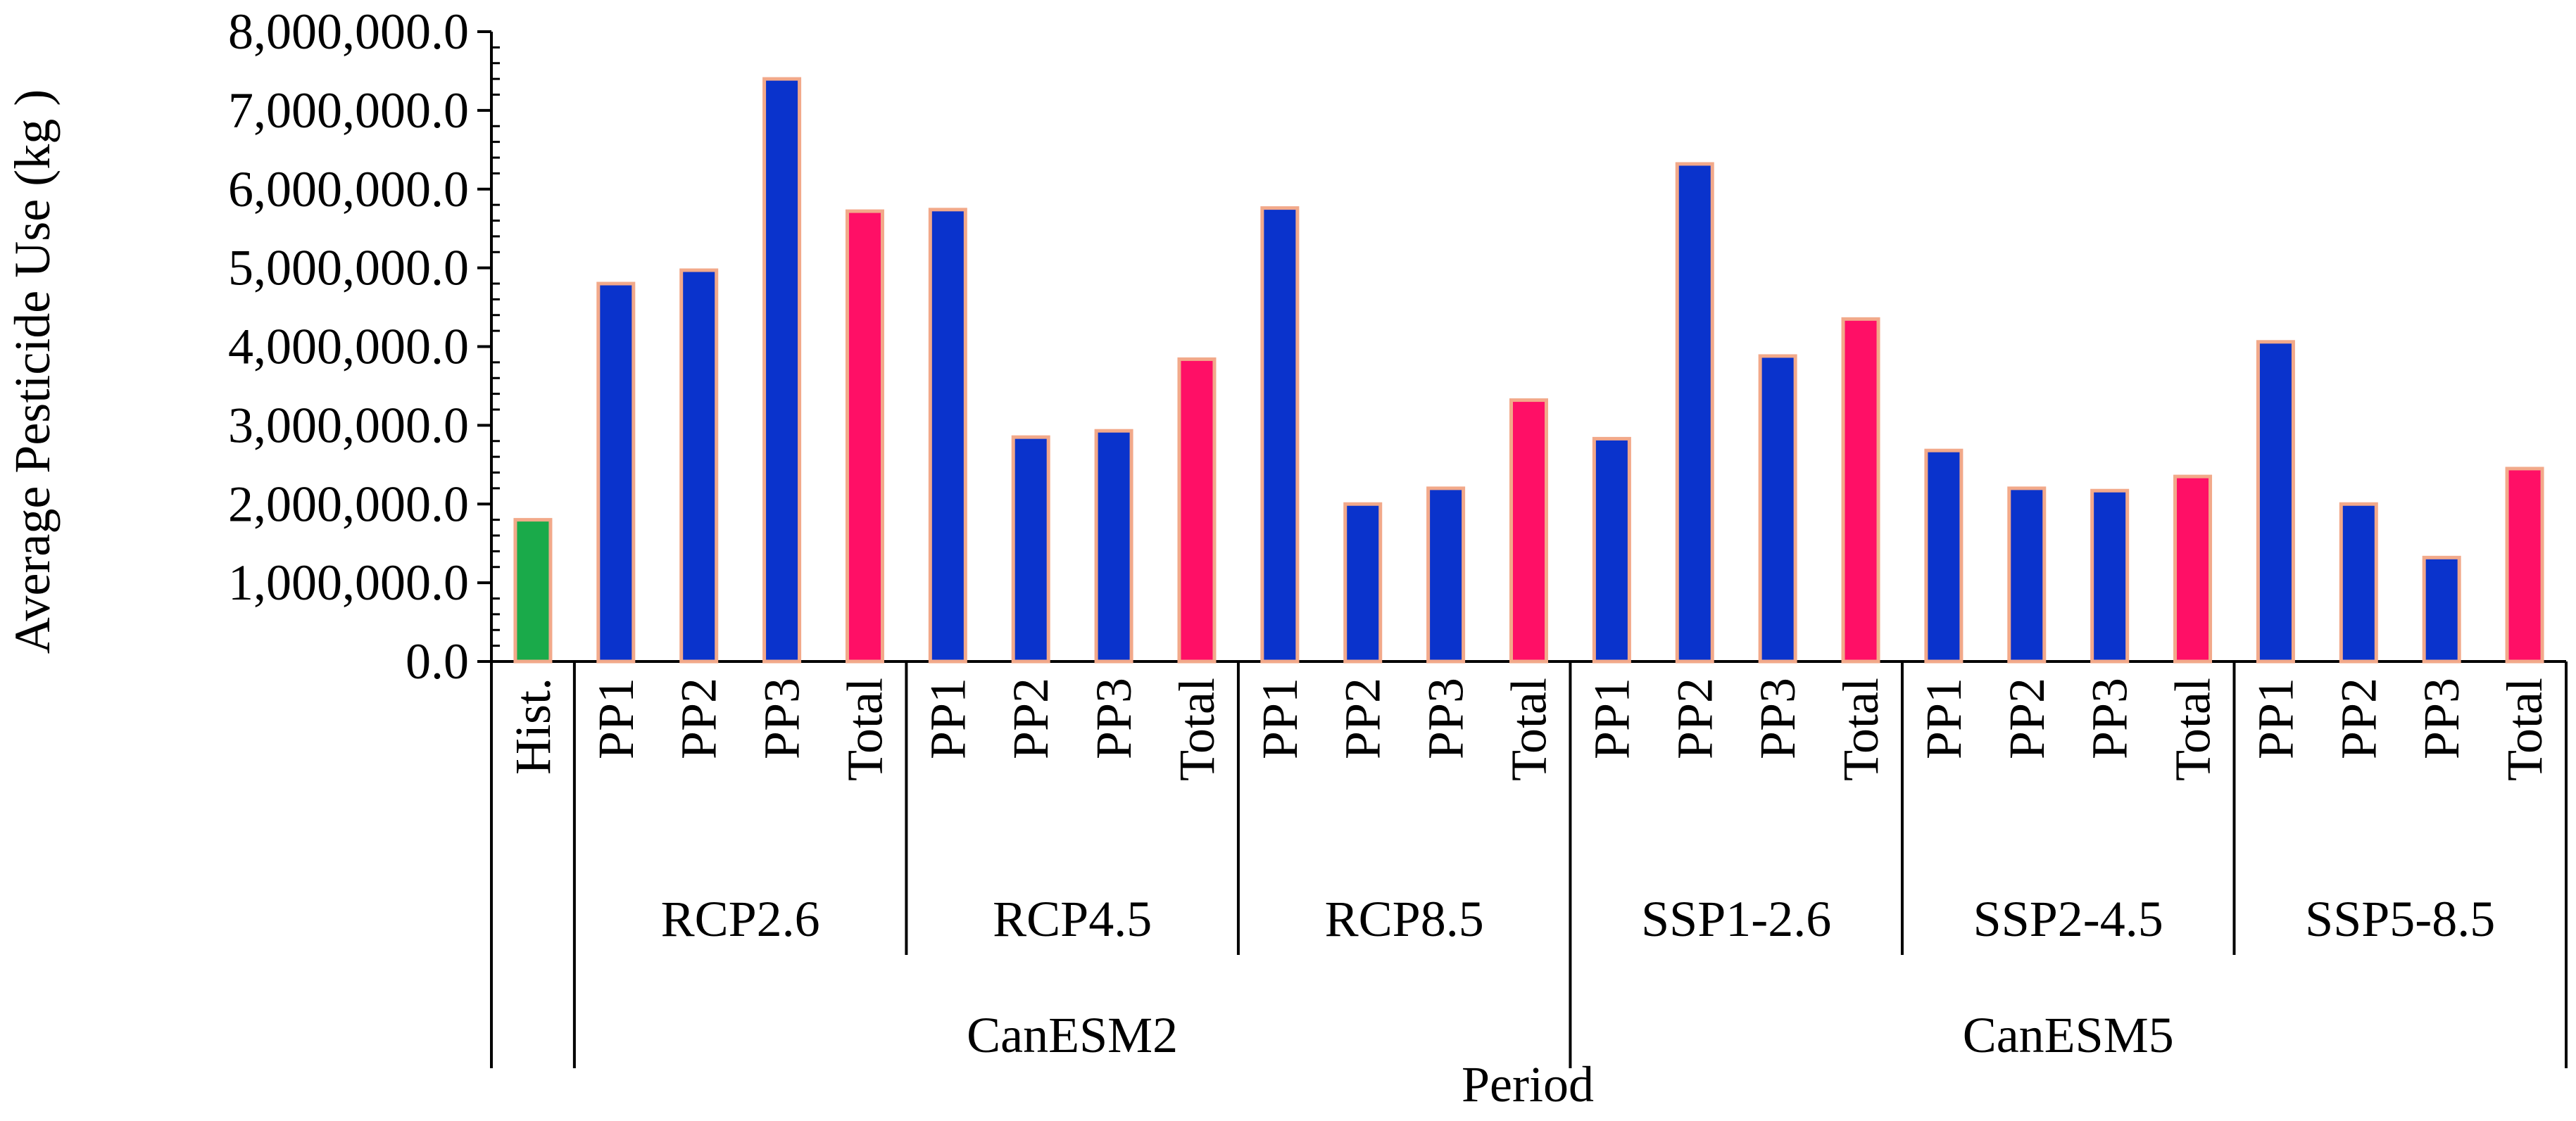 This screenshot has height=1121, width=2576. What do you see at coordinates (348, 268) in the screenshot?
I see `y-tick-label: 5,000,000.0` at bounding box center [348, 268].